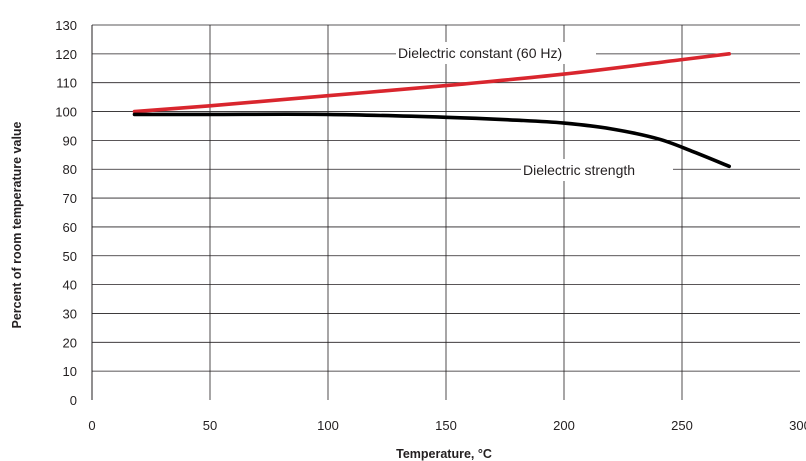 Image resolution: width=806 pixels, height=461 pixels. Describe the element at coordinates (70, 256) in the screenshot. I see `y-tick-label-50: 50` at that location.